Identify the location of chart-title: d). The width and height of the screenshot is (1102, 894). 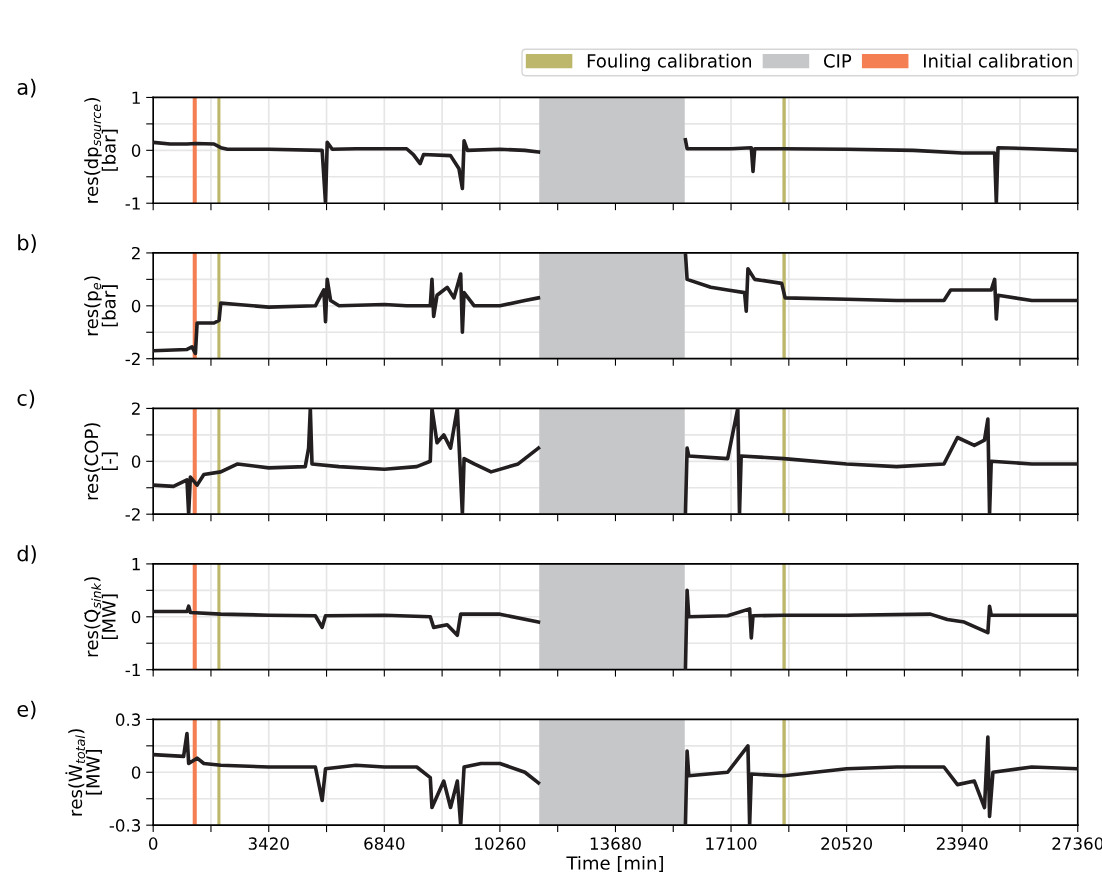
(26, 554).